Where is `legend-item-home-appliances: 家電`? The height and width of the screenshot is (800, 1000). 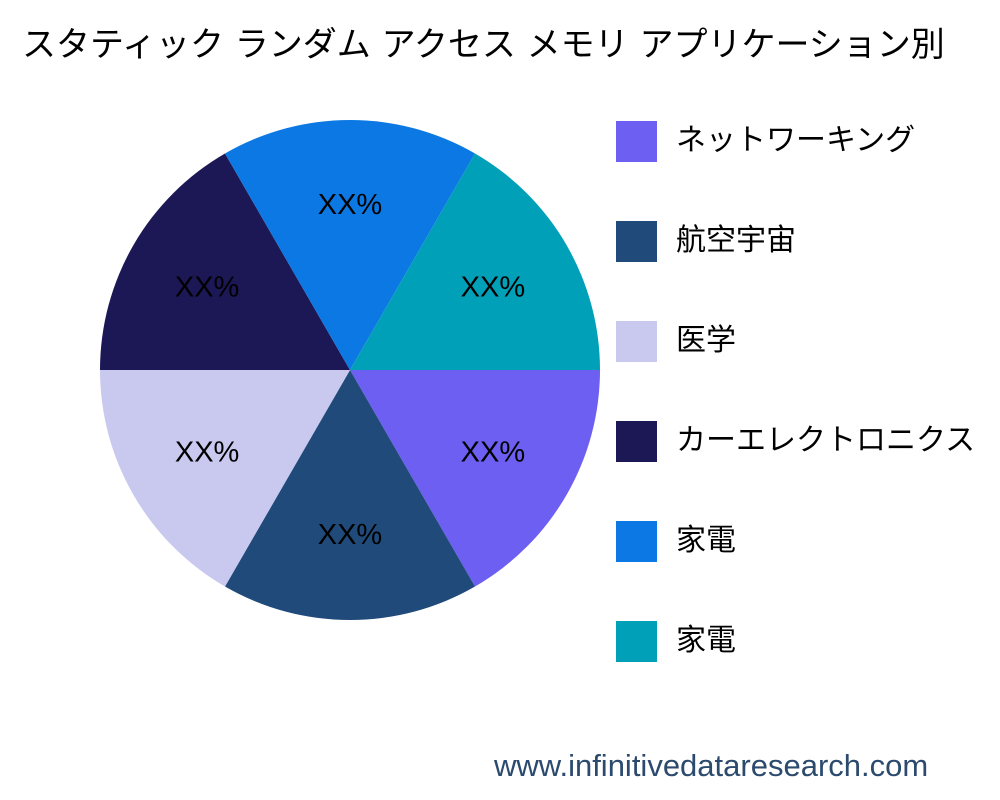
legend-item-home-appliances: 家電 is located at coordinates (676, 541).